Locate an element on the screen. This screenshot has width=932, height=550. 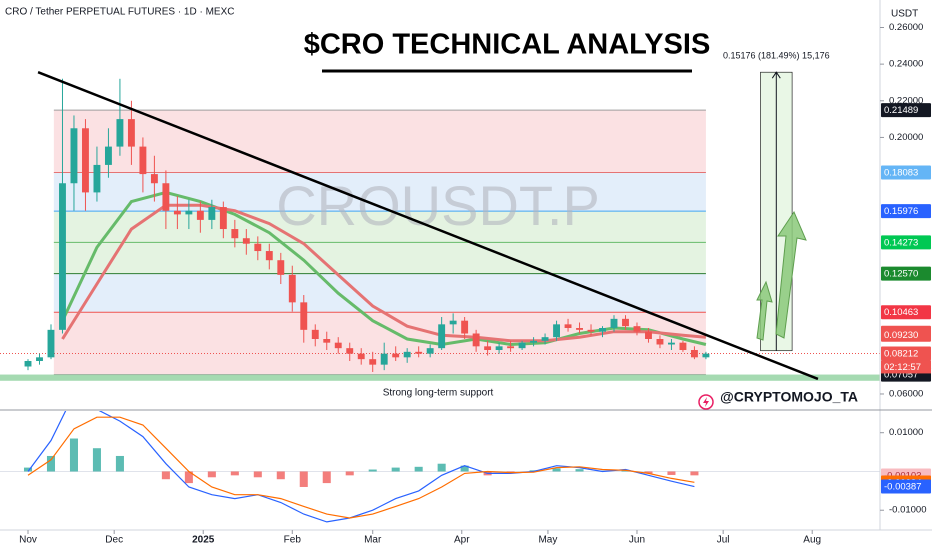
currency: USDT is located at coordinates (904, 14).